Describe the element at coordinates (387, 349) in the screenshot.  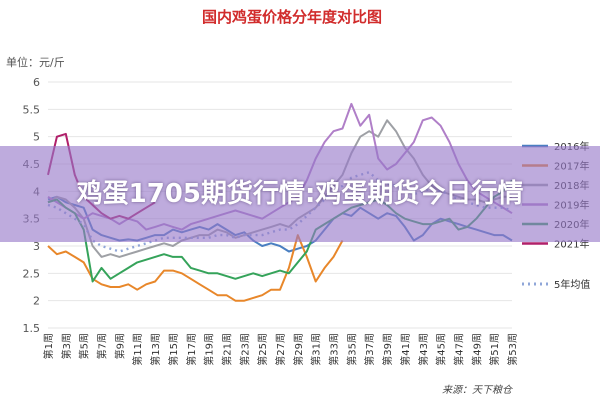
I see `x-tick-label: 第39周` at that location.